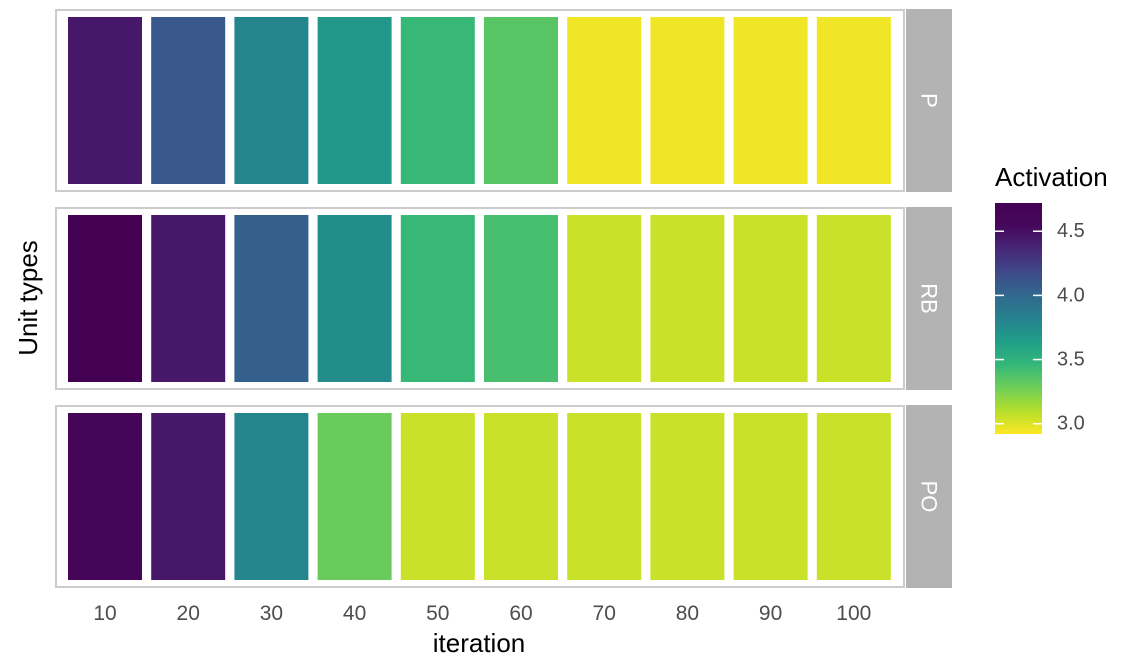 This screenshot has width=1131, height=661. Describe the element at coordinates (1018, 318) in the screenshot. I see `legend-colorbar` at that location.